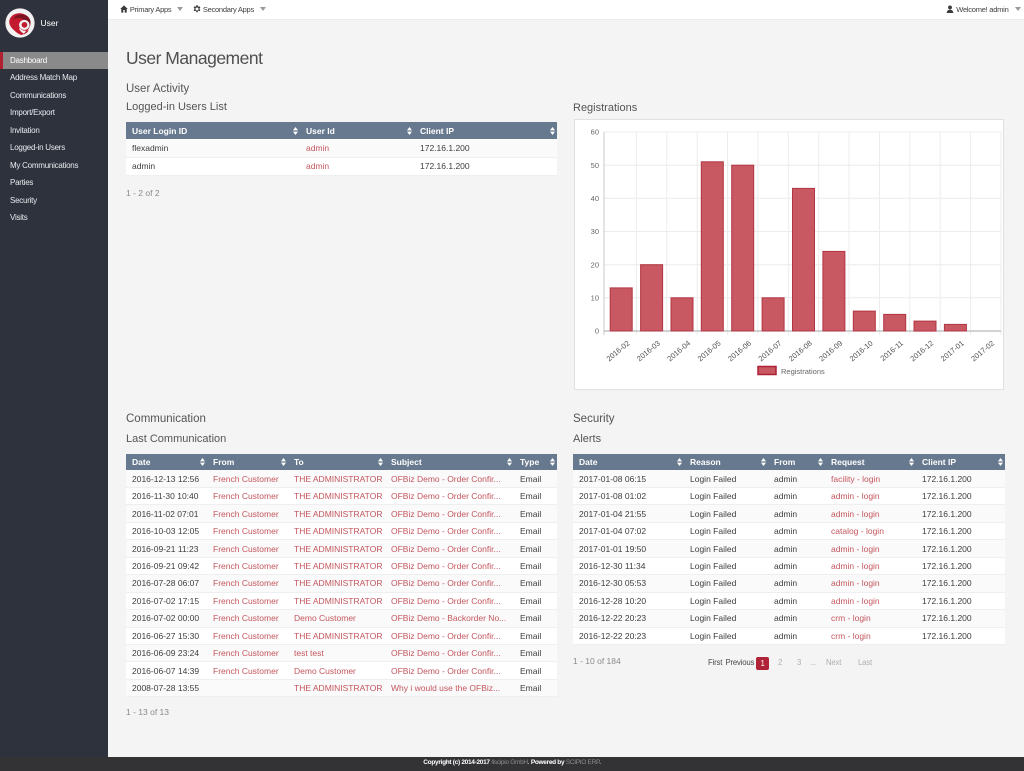 This screenshot has width=1024, height=771. What do you see at coordinates (595, 297) in the screenshot?
I see `svg-text: 10` at bounding box center [595, 297].